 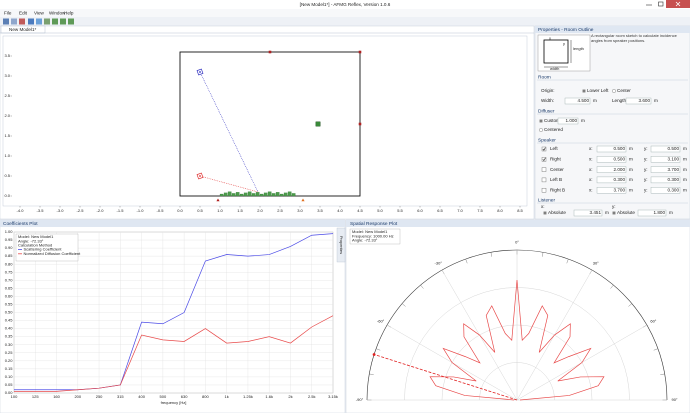 I want to click on x-tick-label: 315, so click(x=120, y=396).